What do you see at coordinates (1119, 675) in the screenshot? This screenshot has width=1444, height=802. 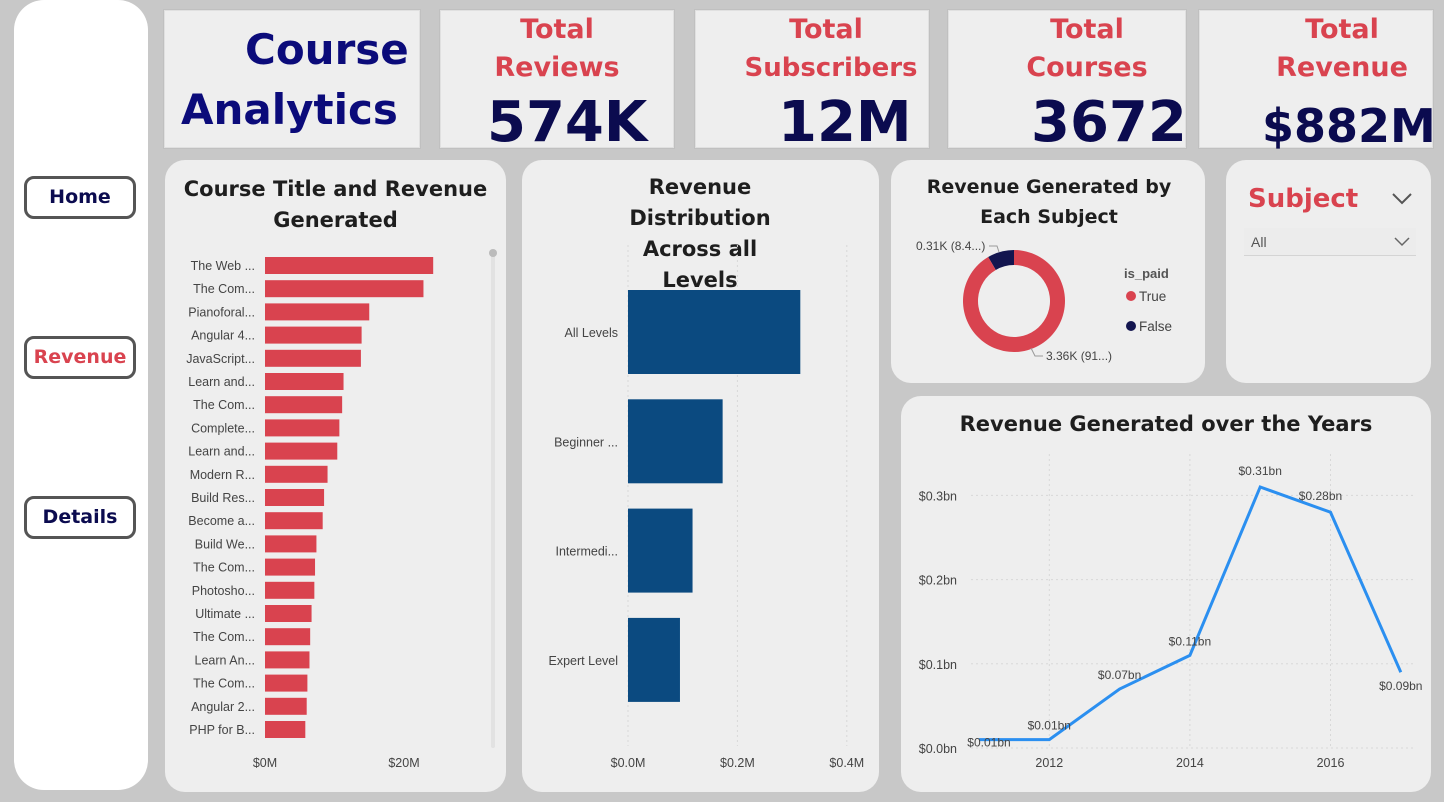 I see `data-label: $0.07bn` at bounding box center [1119, 675].